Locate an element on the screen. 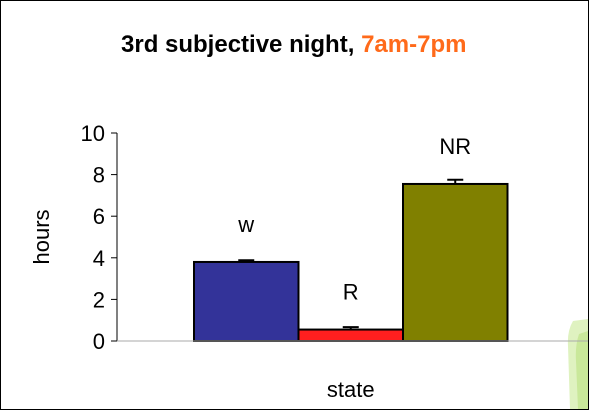 The height and width of the screenshot is (410, 589). chart-title-main: 3rd subjective night, is located at coordinates (238, 44).